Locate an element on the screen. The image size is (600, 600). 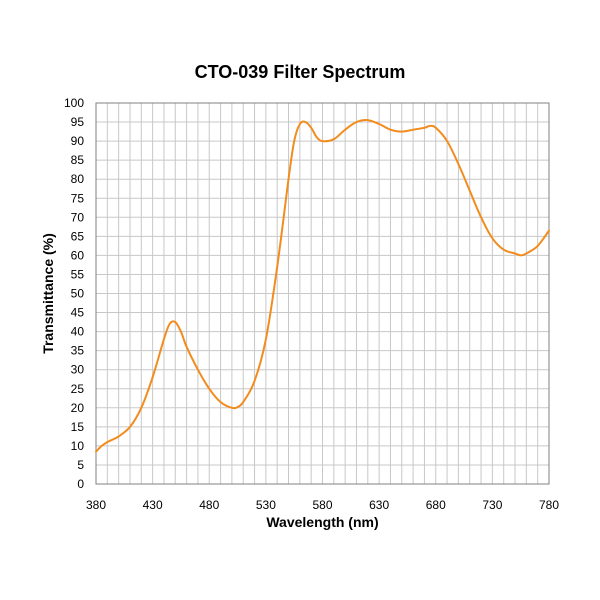
y-tick-label: 15 is located at coordinates (78, 427).